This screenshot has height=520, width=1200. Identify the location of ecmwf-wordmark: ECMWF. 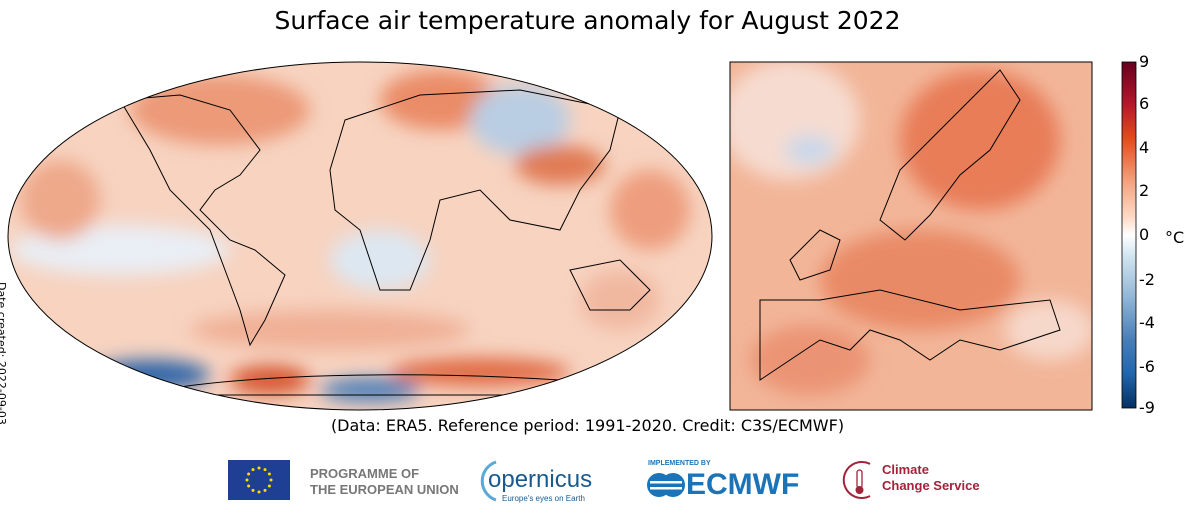
(743, 484).